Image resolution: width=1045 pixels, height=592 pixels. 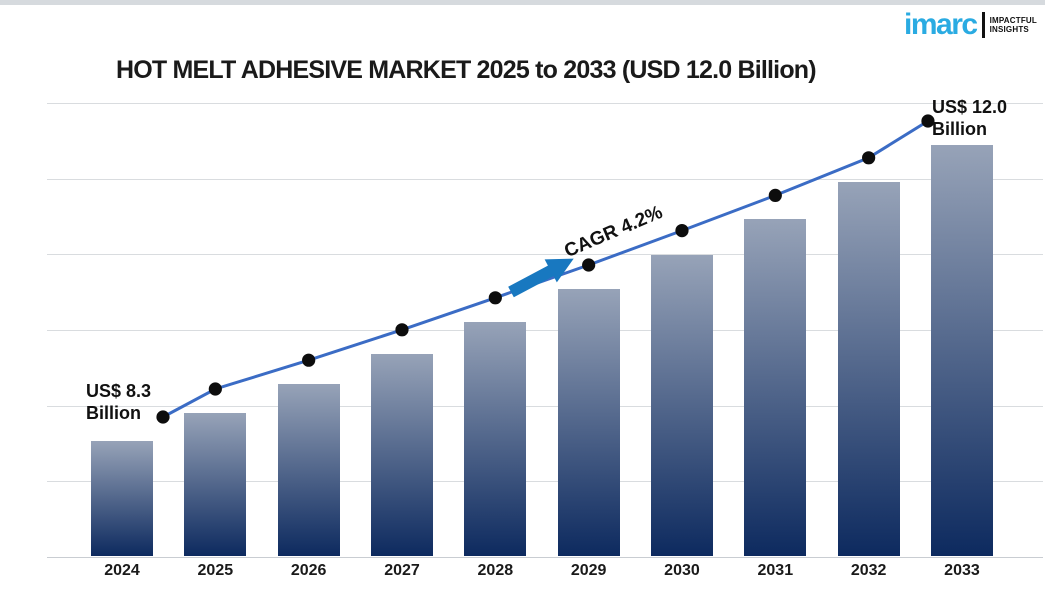 I want to click on value-label-2033: US$ 12.0 Billion, so click(x=969, y=119).